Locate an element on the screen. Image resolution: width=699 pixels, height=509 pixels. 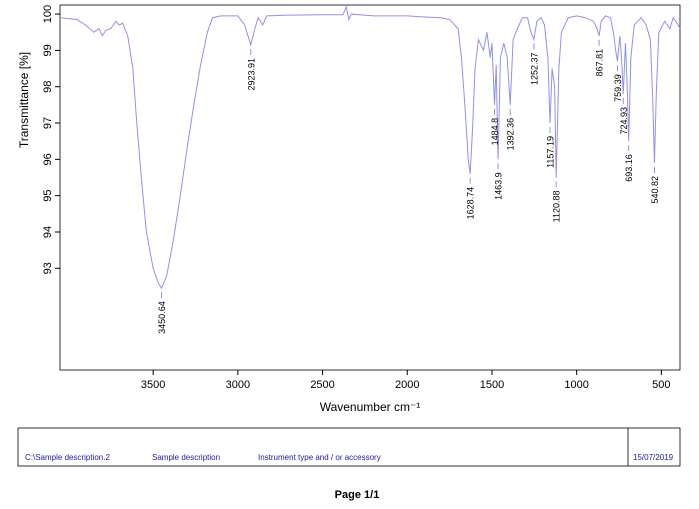
peak-label: 1120.88 is located at coordinates (557, 207).